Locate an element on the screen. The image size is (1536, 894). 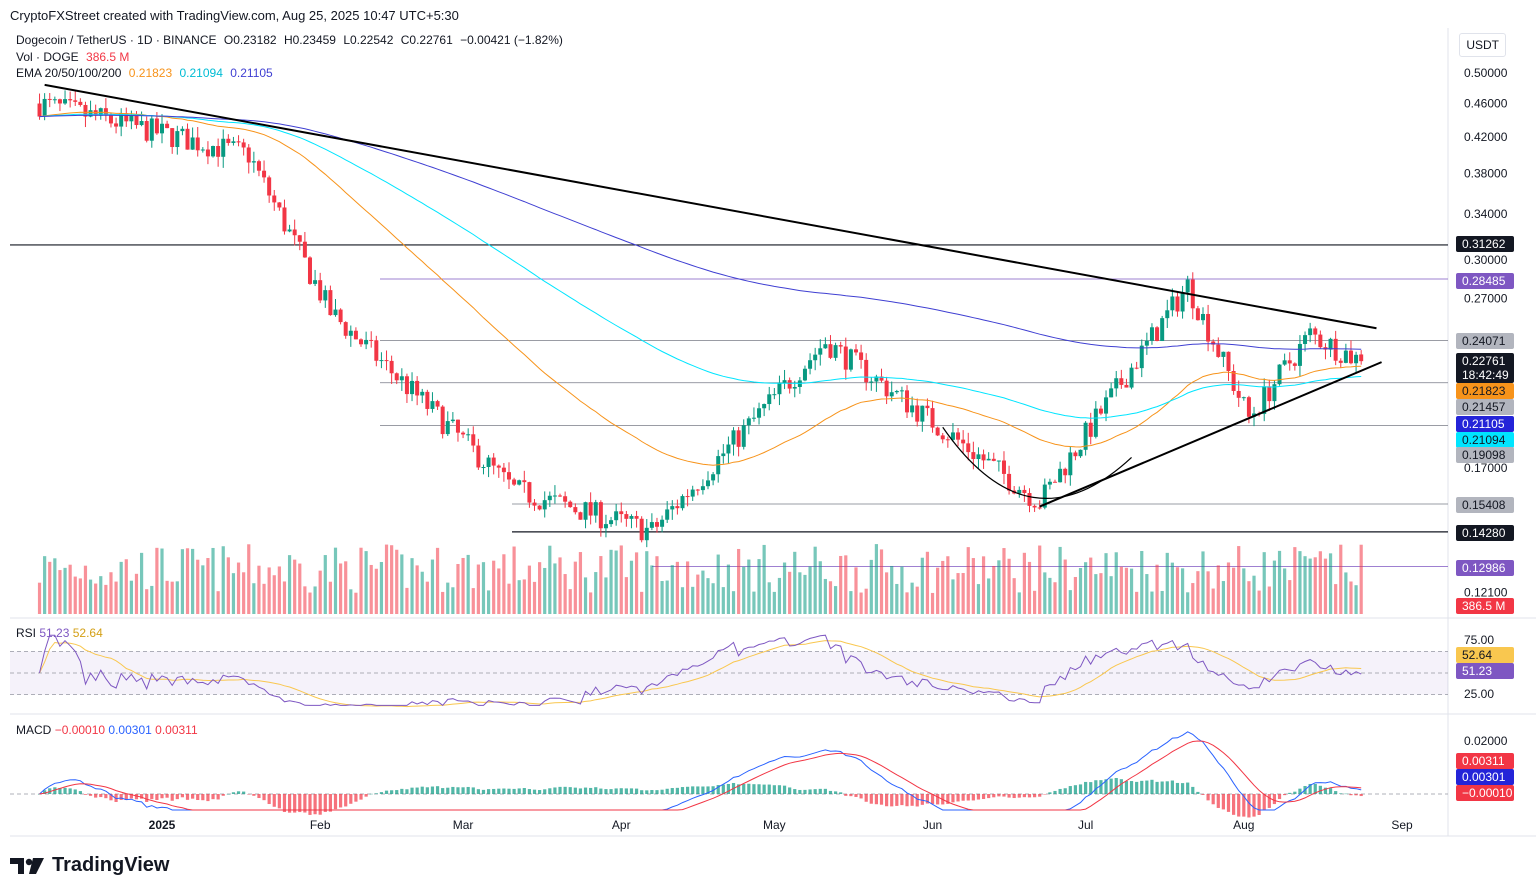
price-tick-label-0: 0.50000 is located at coordinates (1486, 73).